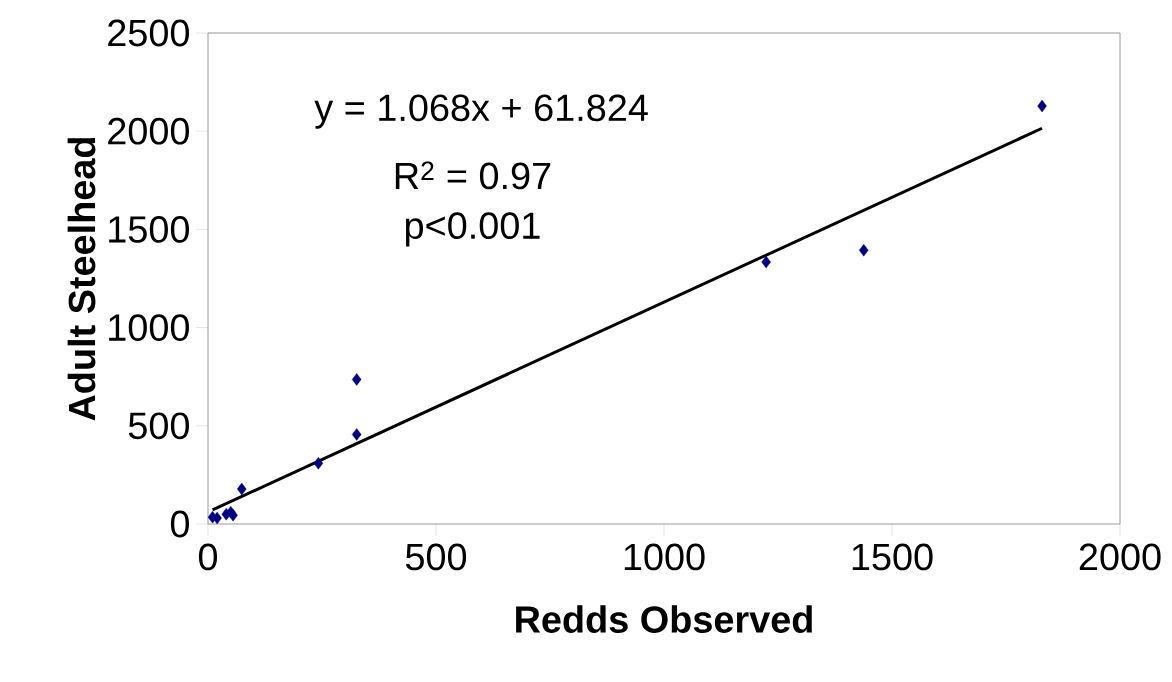 The height and width of the screenshot is (682, 1172). What do you see at coordinates (481, 111) in the screenshot?
I see `annotation: y = 1.068x + 61.824` at bounding box center [481, 111].